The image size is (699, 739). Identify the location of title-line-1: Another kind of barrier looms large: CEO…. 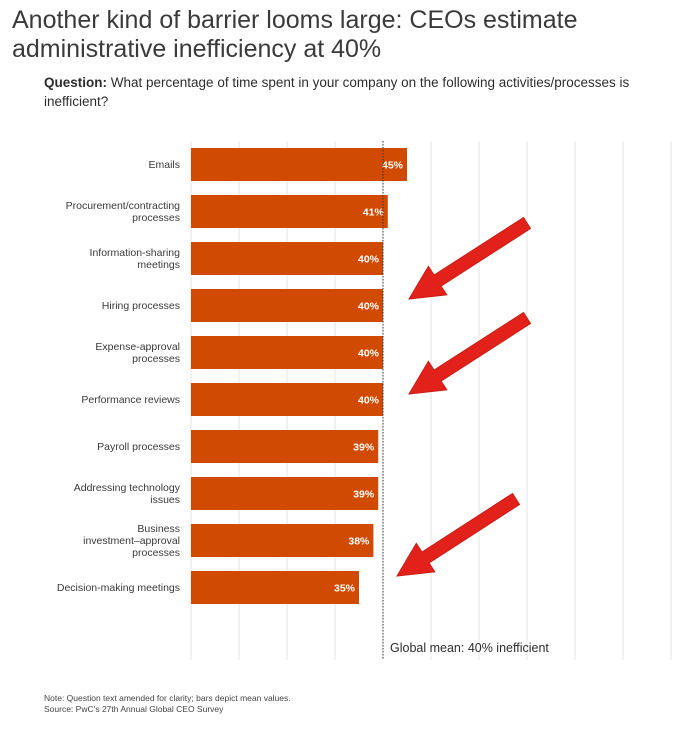
(295, 20).